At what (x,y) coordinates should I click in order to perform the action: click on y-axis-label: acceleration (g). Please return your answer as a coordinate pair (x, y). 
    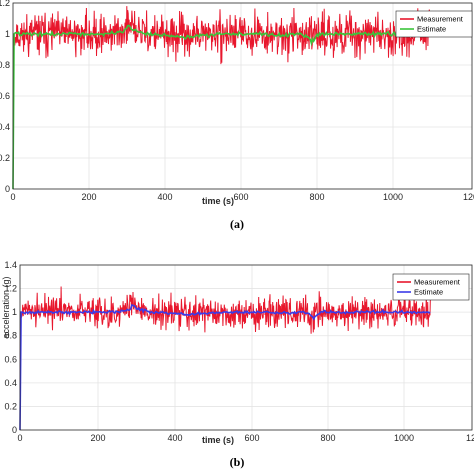
    Looking at the image, I should click on (6, 307).